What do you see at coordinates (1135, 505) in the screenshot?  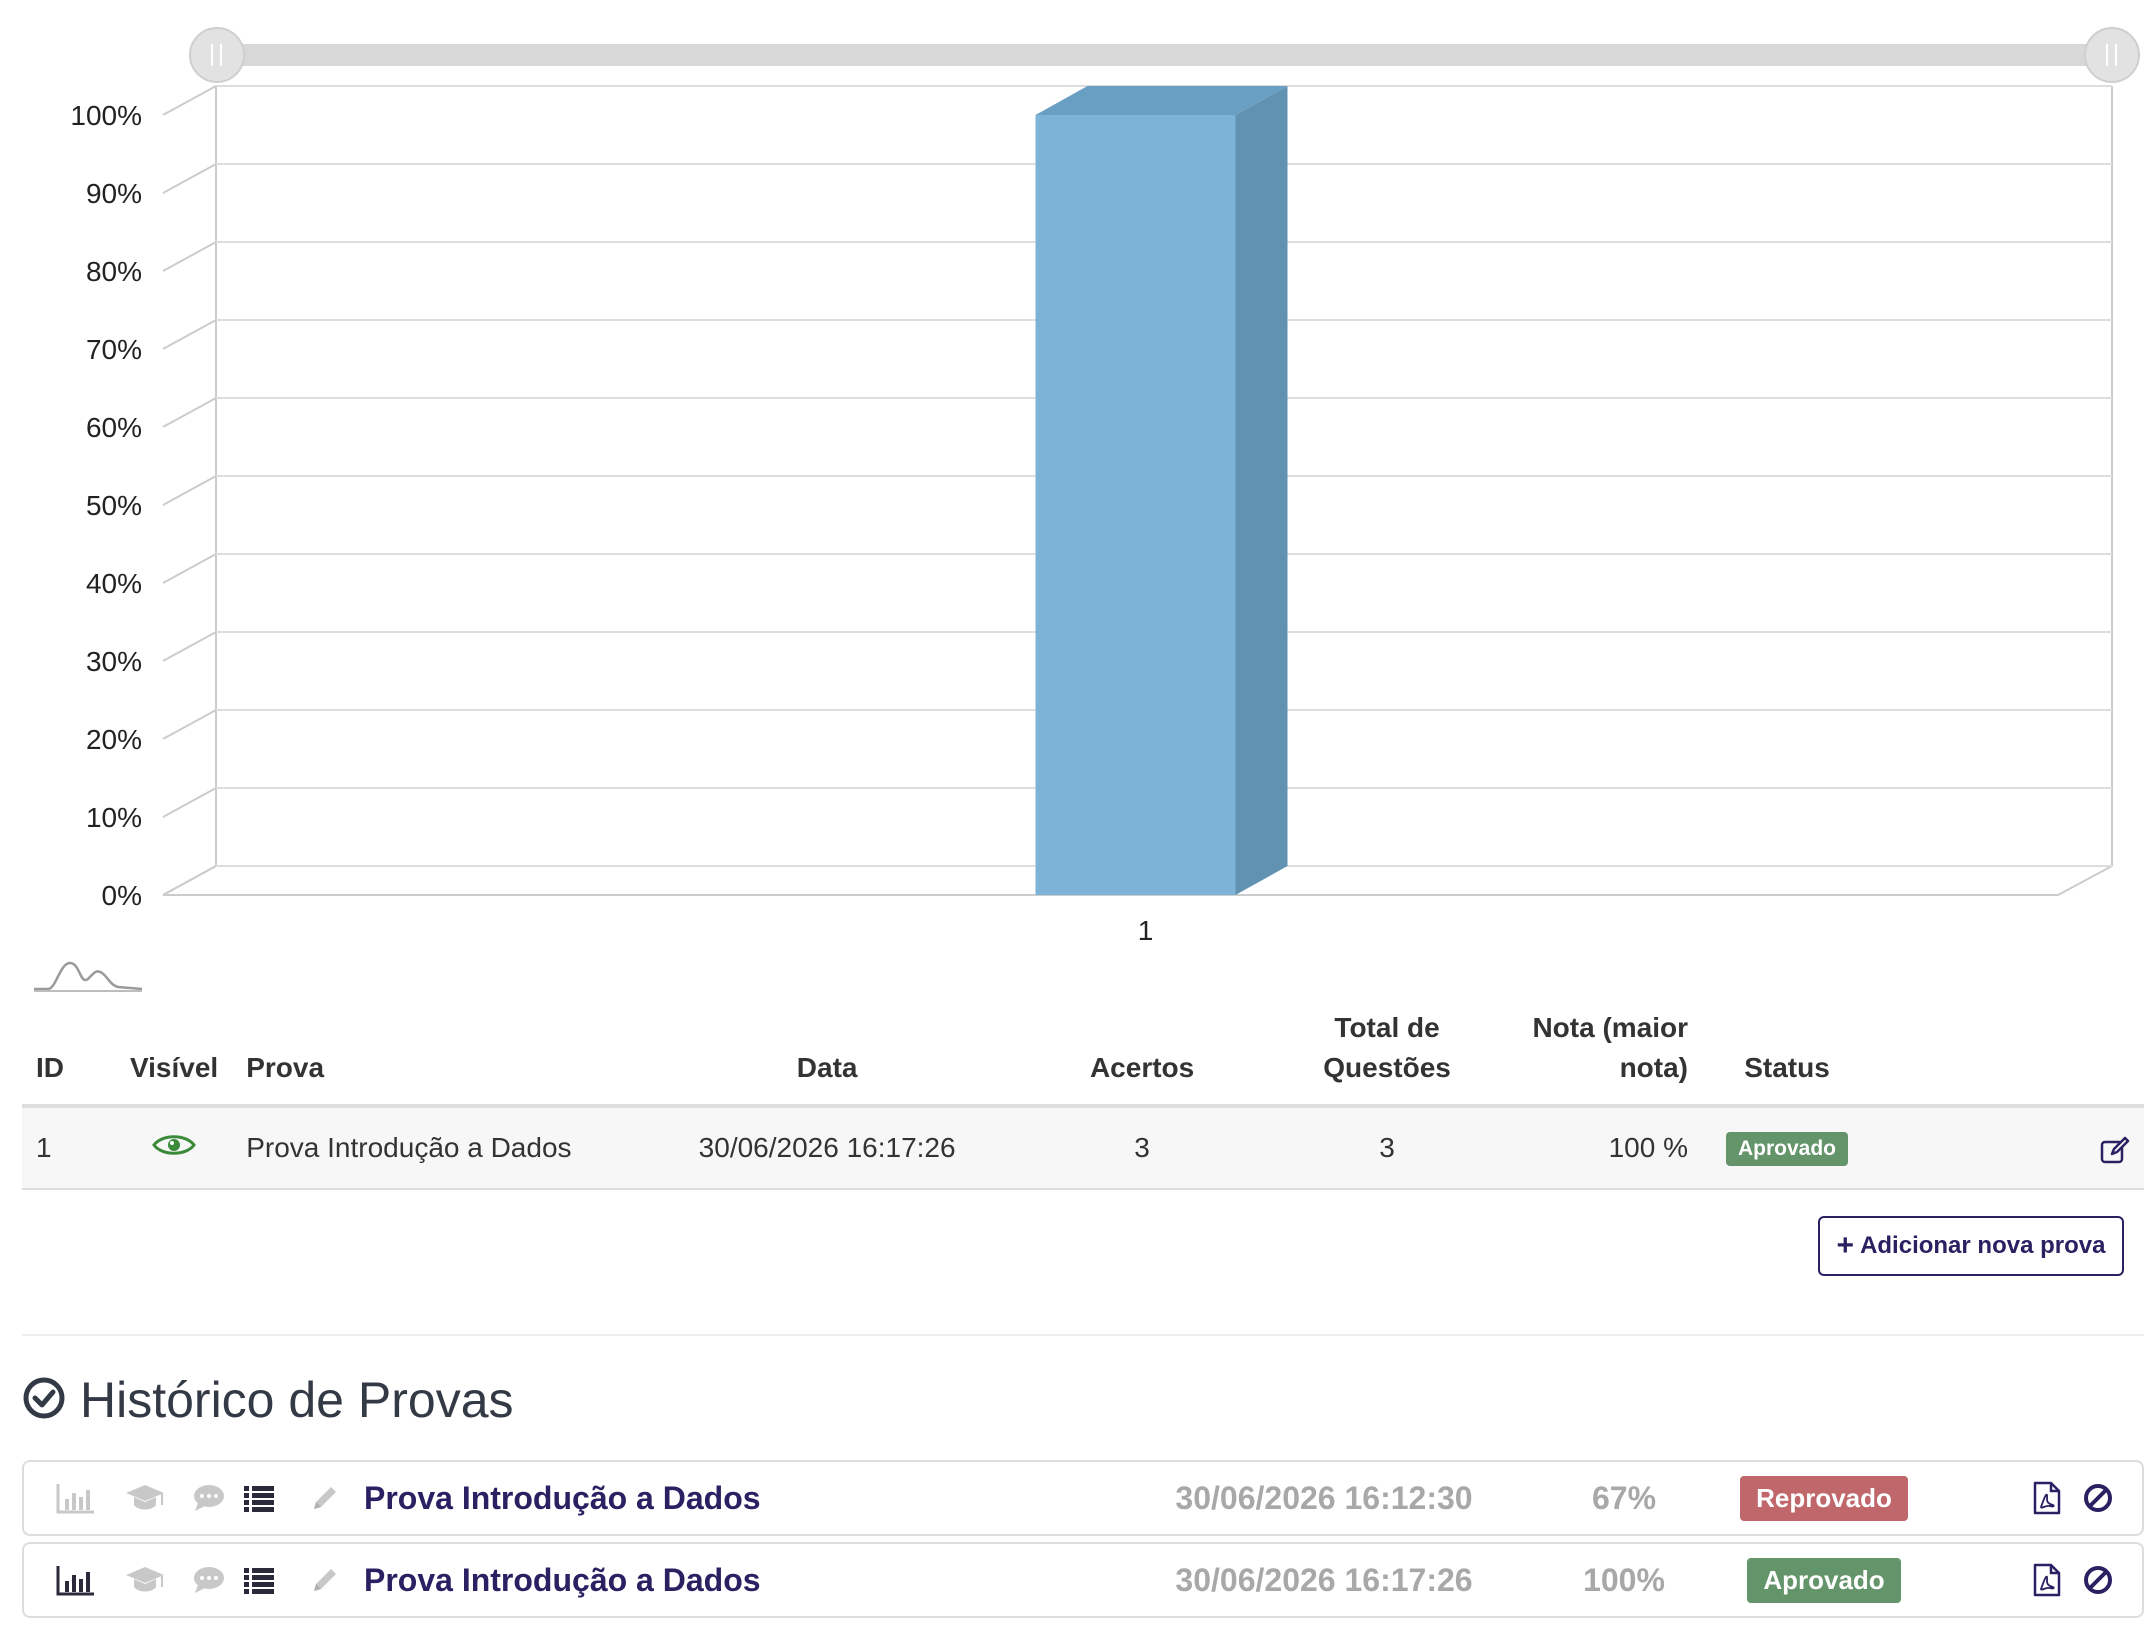 I see `bar-front` at bounding box center [1135, 505].